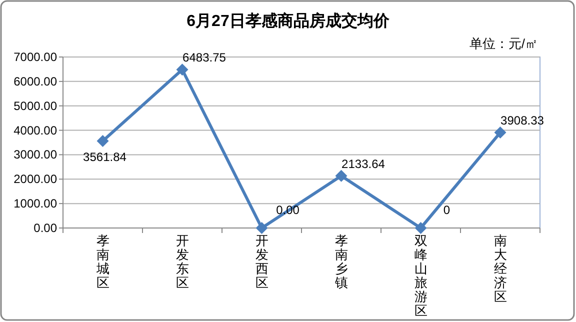  Describe the element at coordinates (36, 81) in the screenshot. I see `y-tick-label: 6000.00` at that location.